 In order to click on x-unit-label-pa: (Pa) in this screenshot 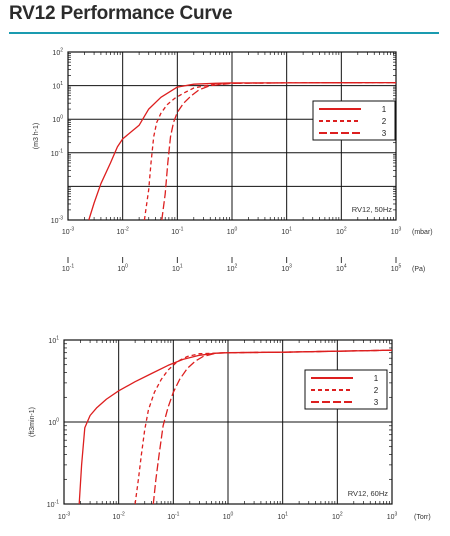, I will do `click(418, 269)`.